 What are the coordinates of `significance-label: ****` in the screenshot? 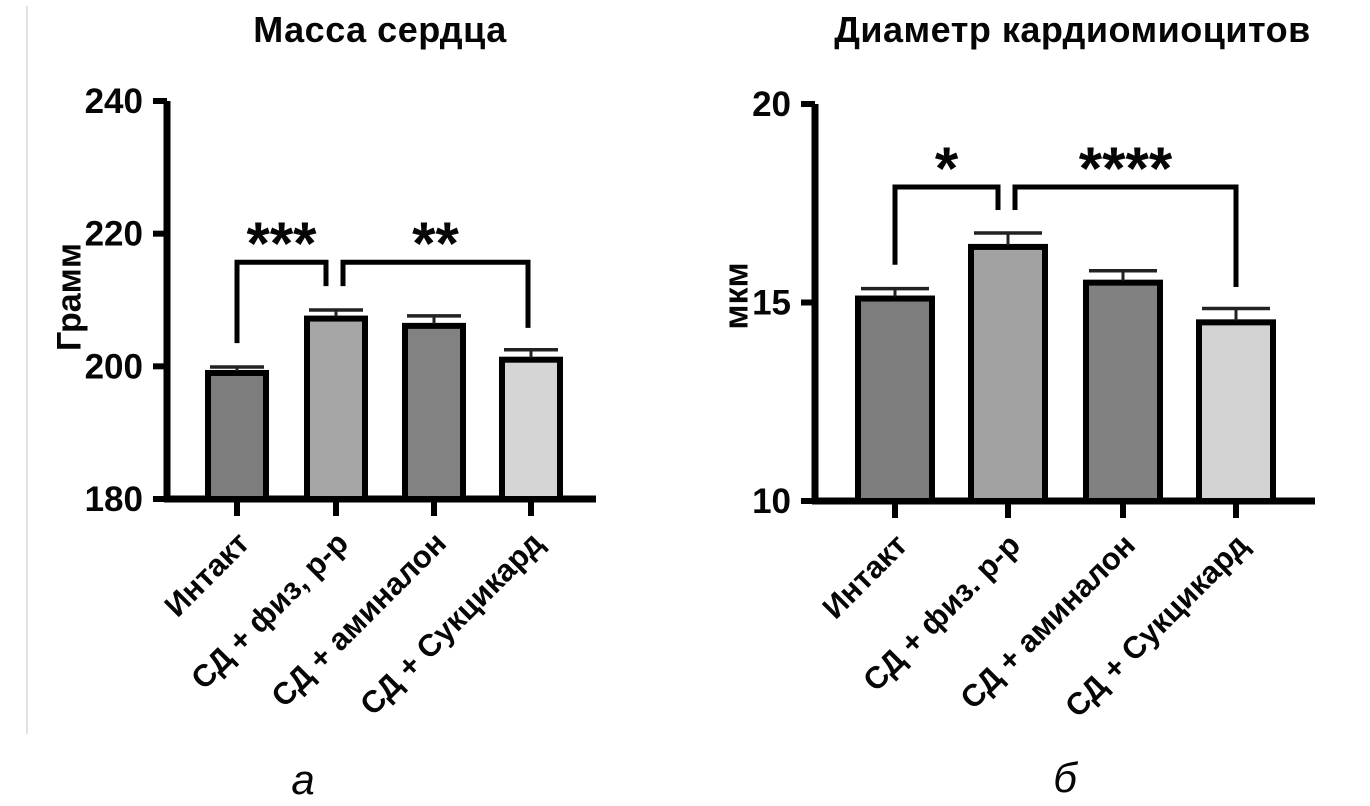 It's located at (1126, 168).